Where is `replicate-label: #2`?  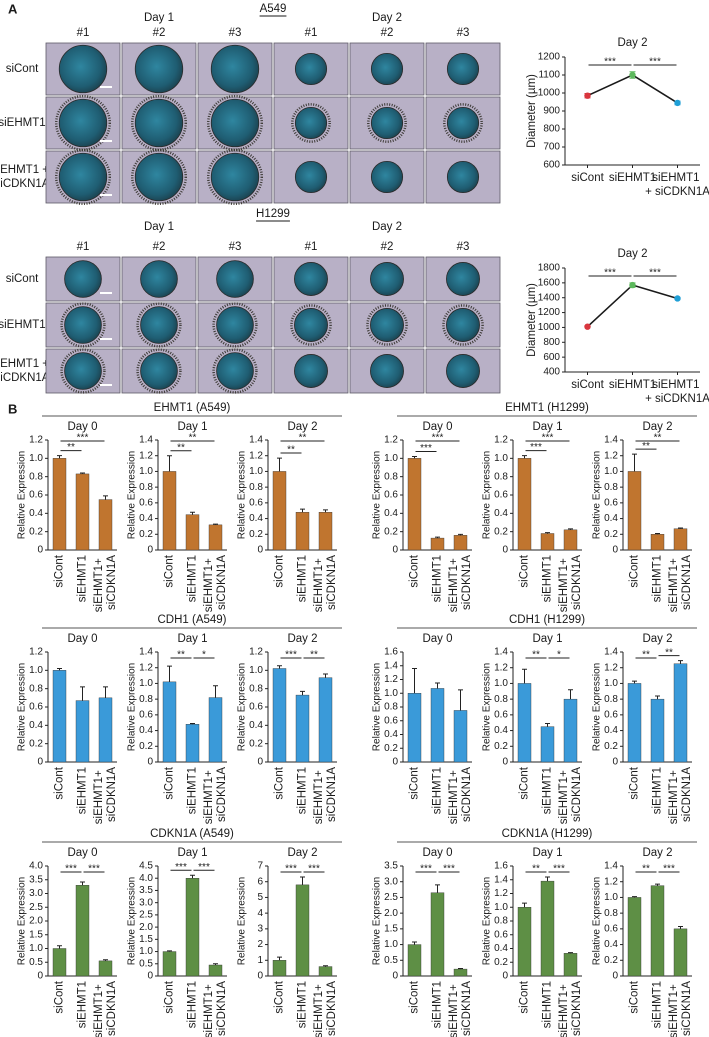
replicate-label: #2 is located at coordinates (387, 33).